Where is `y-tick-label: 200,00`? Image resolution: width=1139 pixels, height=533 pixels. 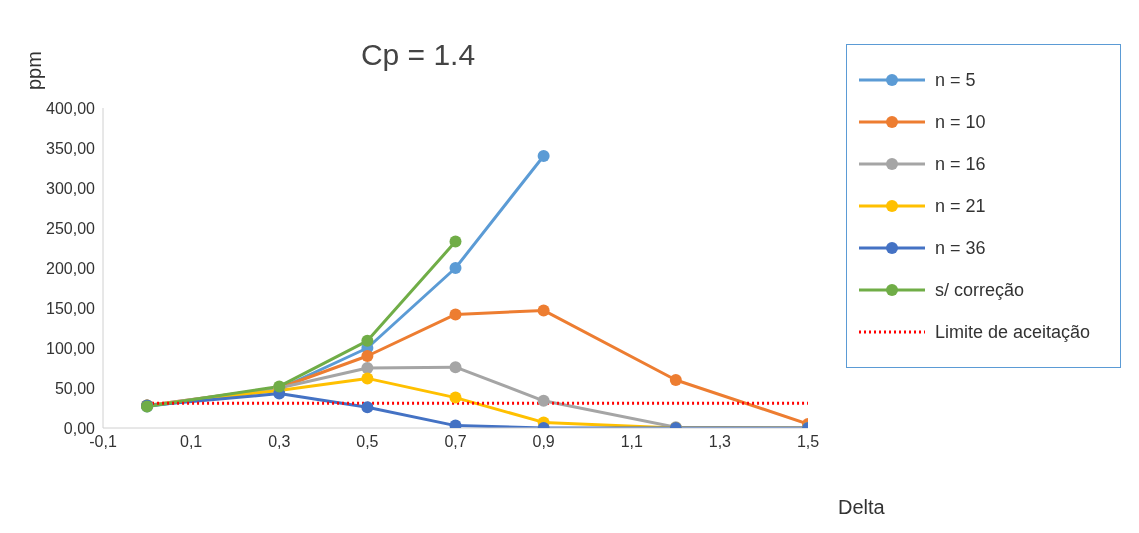 y-tick-label: 200,00 is located at coordinates (71, 268).